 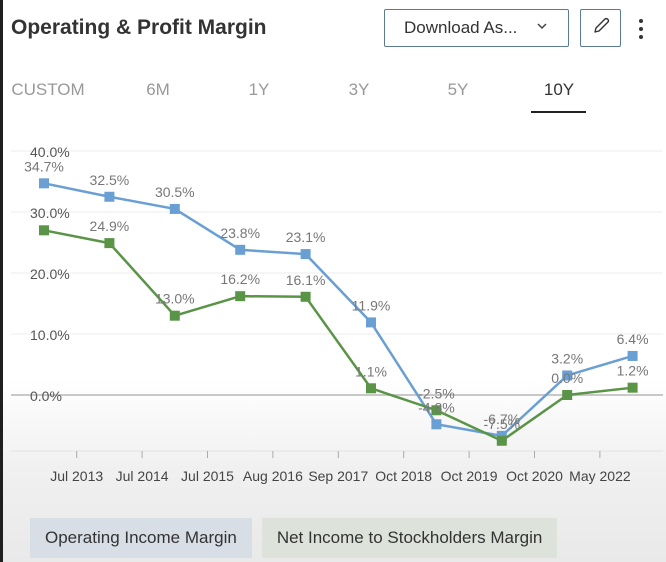 I want to click on y-tick-label: 20.0%, so click(x=50, y=274).